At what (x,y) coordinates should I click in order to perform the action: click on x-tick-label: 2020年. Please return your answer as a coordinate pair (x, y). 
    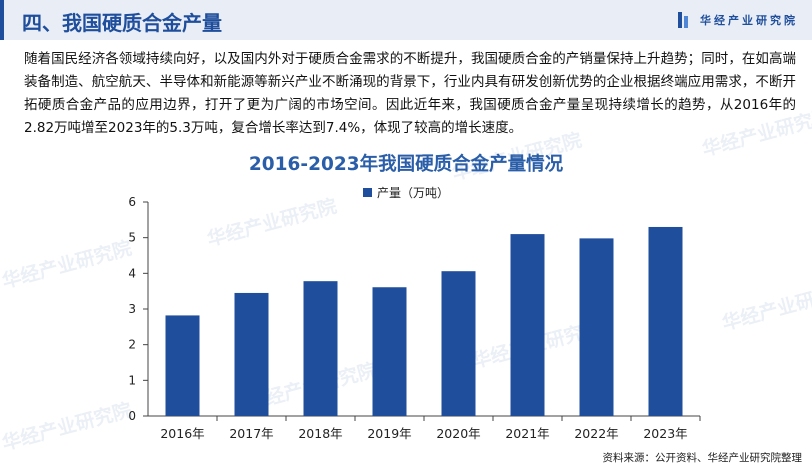
    Looking at the image, I should click on (458, 433).